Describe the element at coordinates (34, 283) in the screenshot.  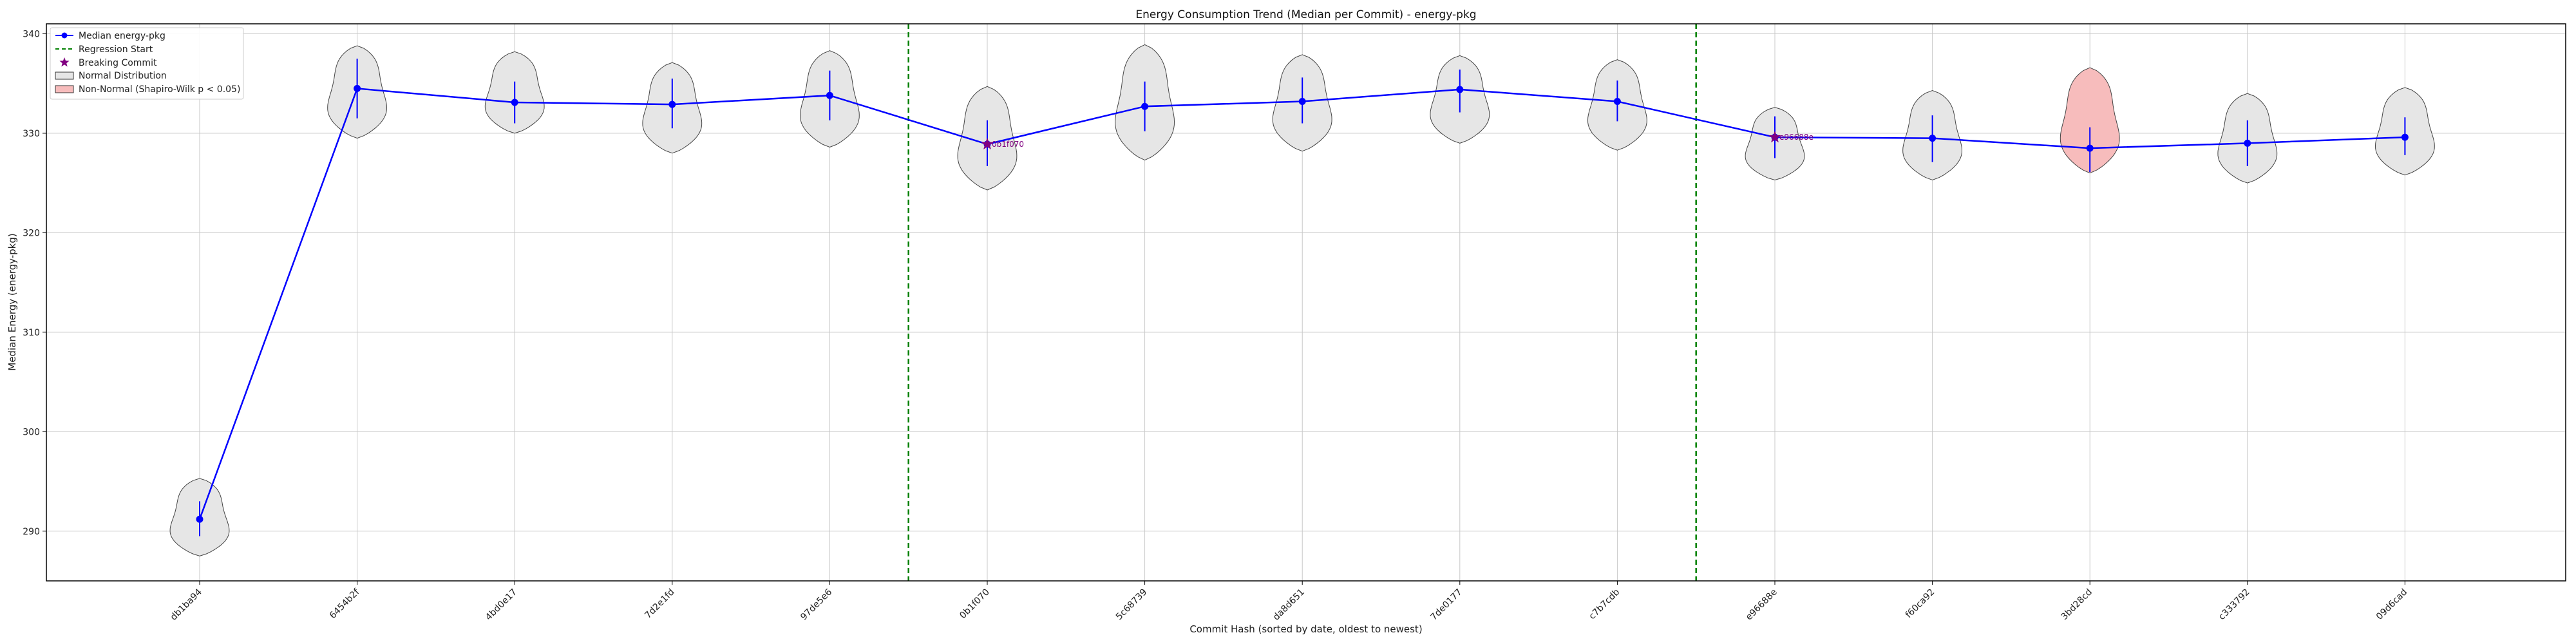
I see `y-axis: 290 300 310 320 330 340` at that location.